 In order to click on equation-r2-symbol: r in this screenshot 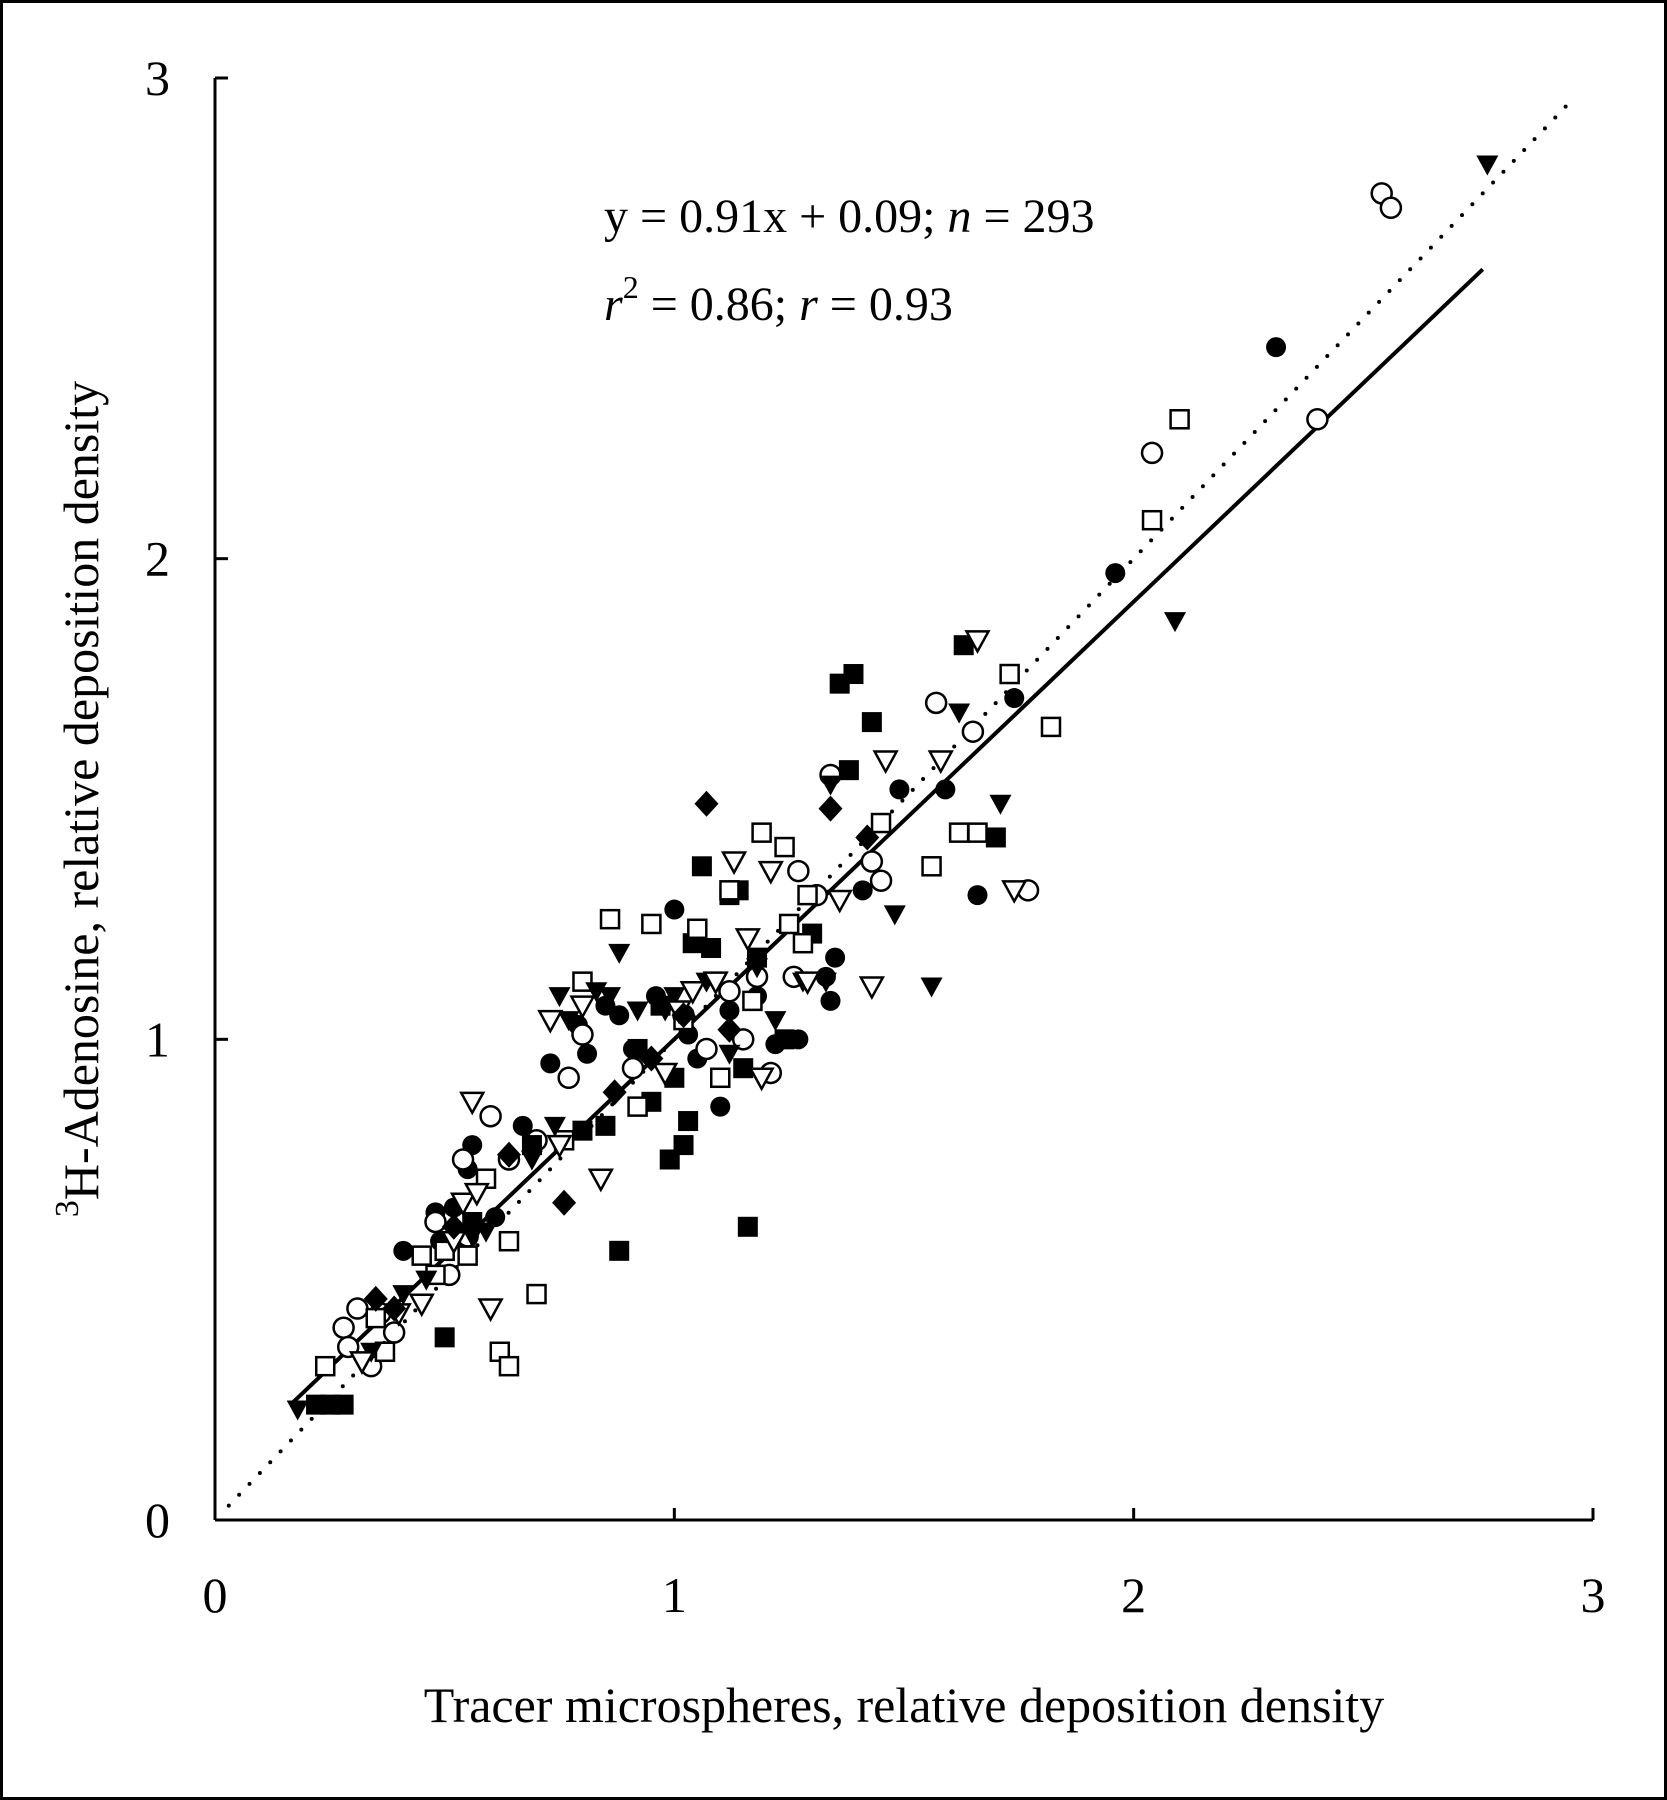, I will do `click(613, 304)`.